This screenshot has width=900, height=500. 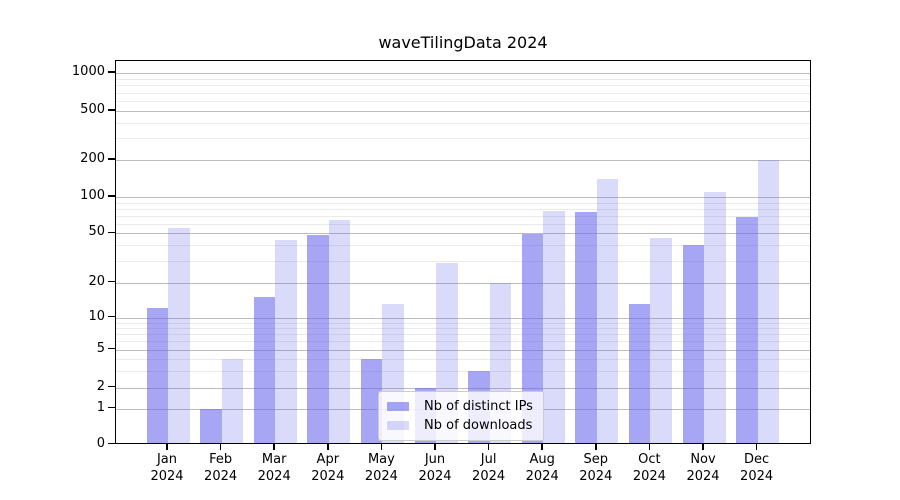 I want to click on bar-distinct-ips-sep, so click(x=586, y=327).